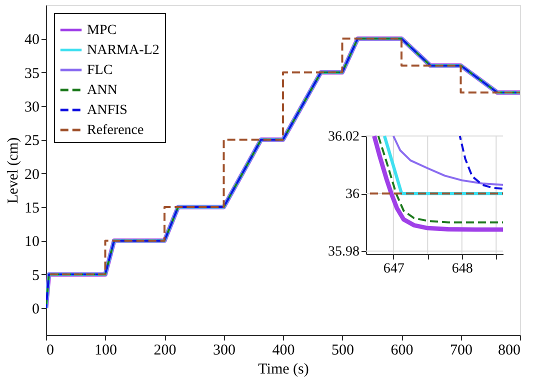 The width and height of the screenshot is (550, 387). I want to click on legend-label: Reference, so click(115, 130).